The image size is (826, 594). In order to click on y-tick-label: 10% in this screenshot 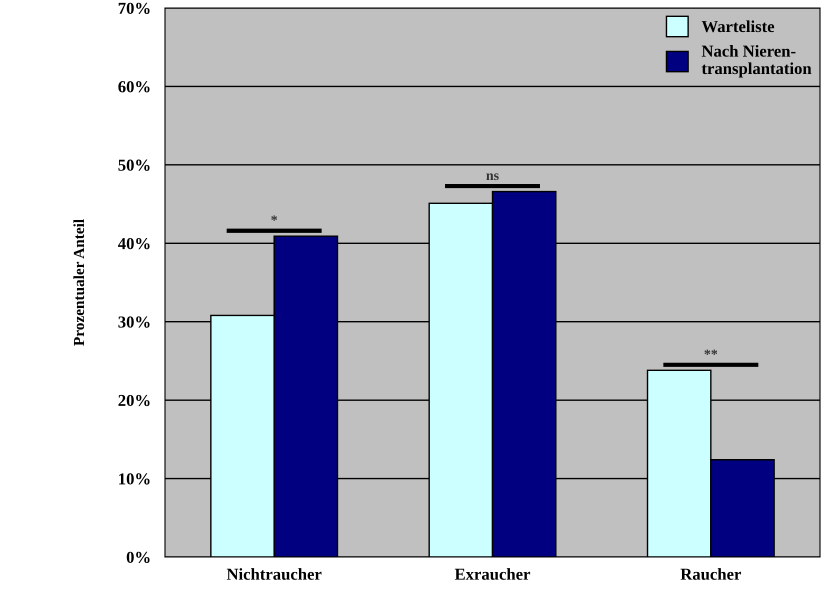, I will do `click(134, 479)`.